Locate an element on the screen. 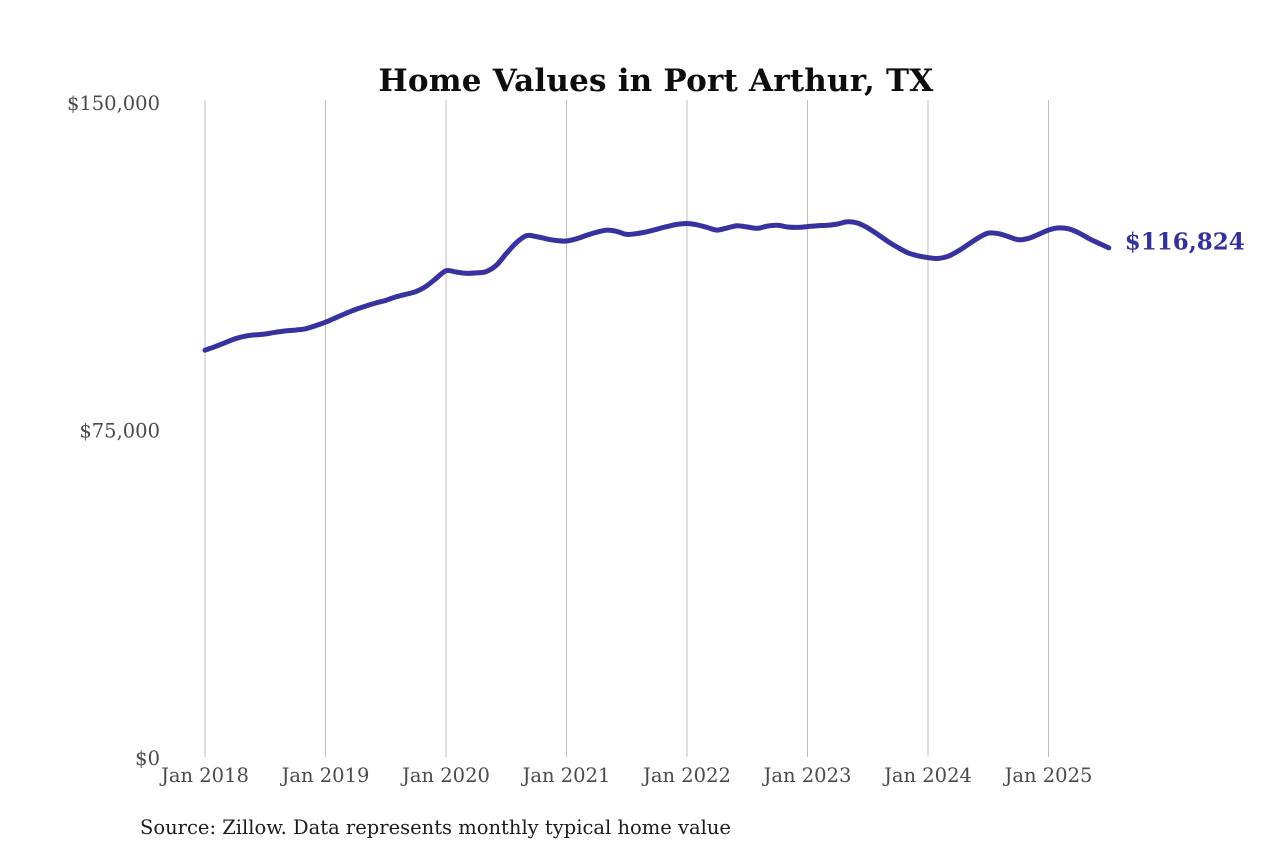 This screenshot has width=1280, height=853. y-tick-label: $150,000 is located at coordinates (113, 103).